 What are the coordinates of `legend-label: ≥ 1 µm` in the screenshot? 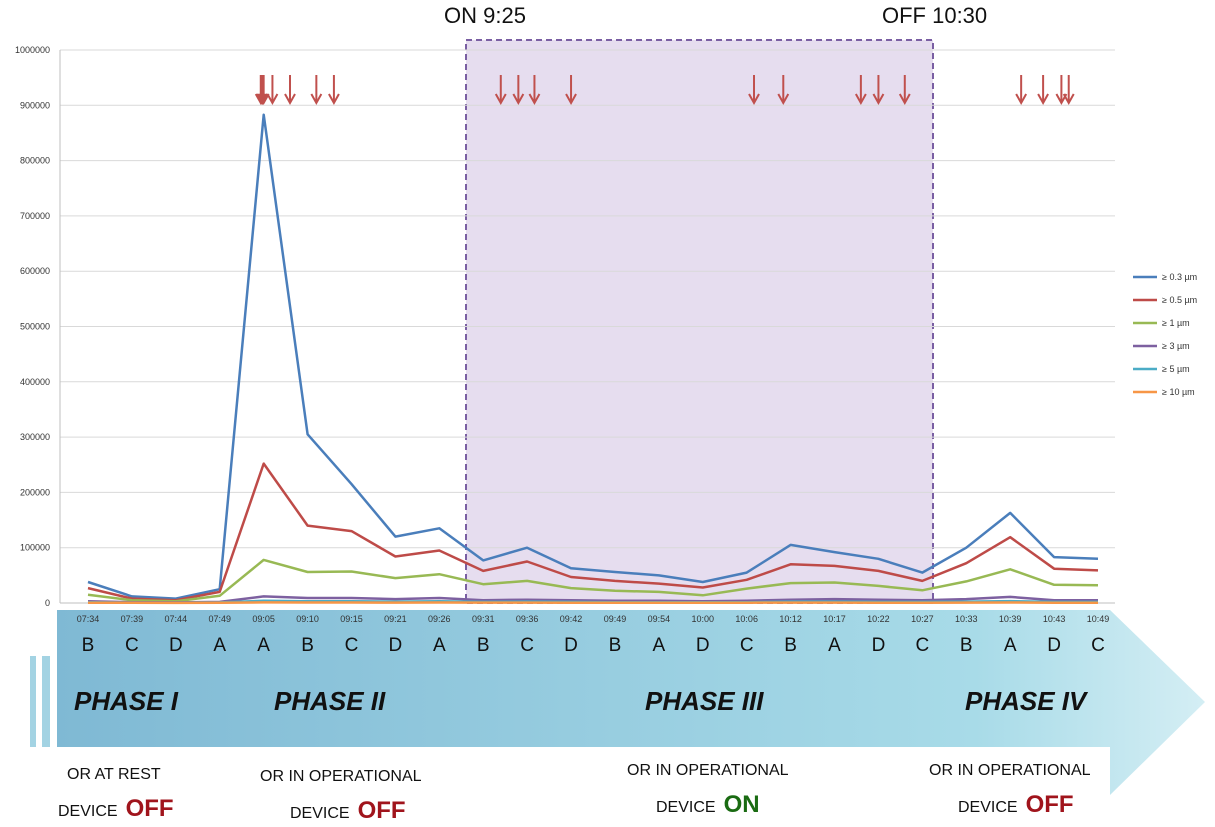 It's located at (1176, 323).